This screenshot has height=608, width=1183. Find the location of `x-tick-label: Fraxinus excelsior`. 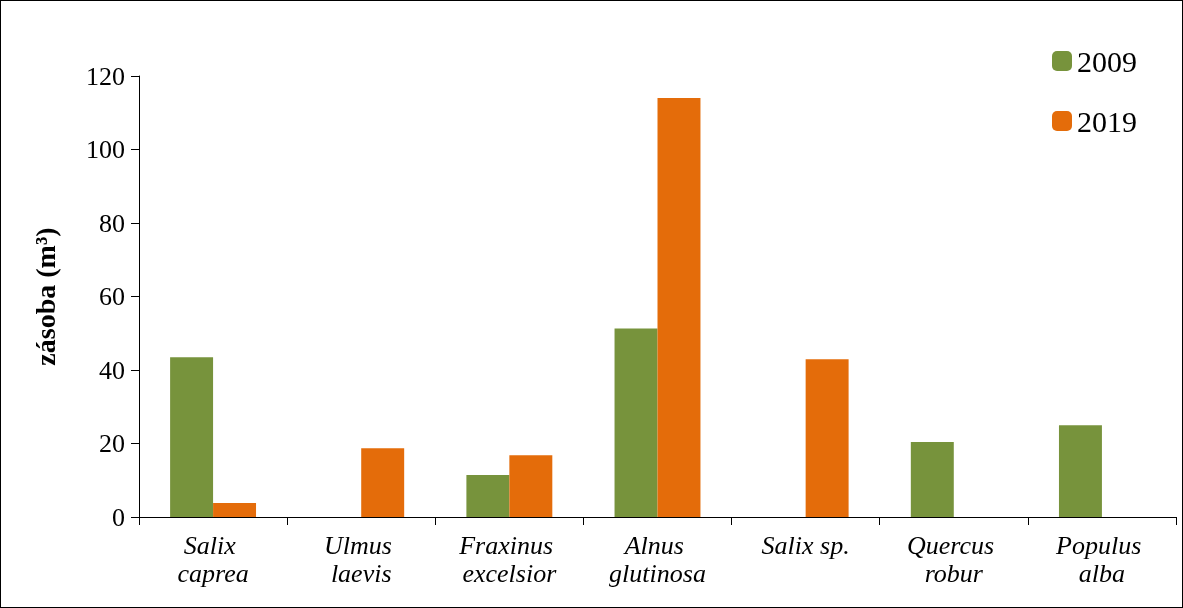

x-tick-label: Fraxinus excelsior is located at coordinates (509, 559).